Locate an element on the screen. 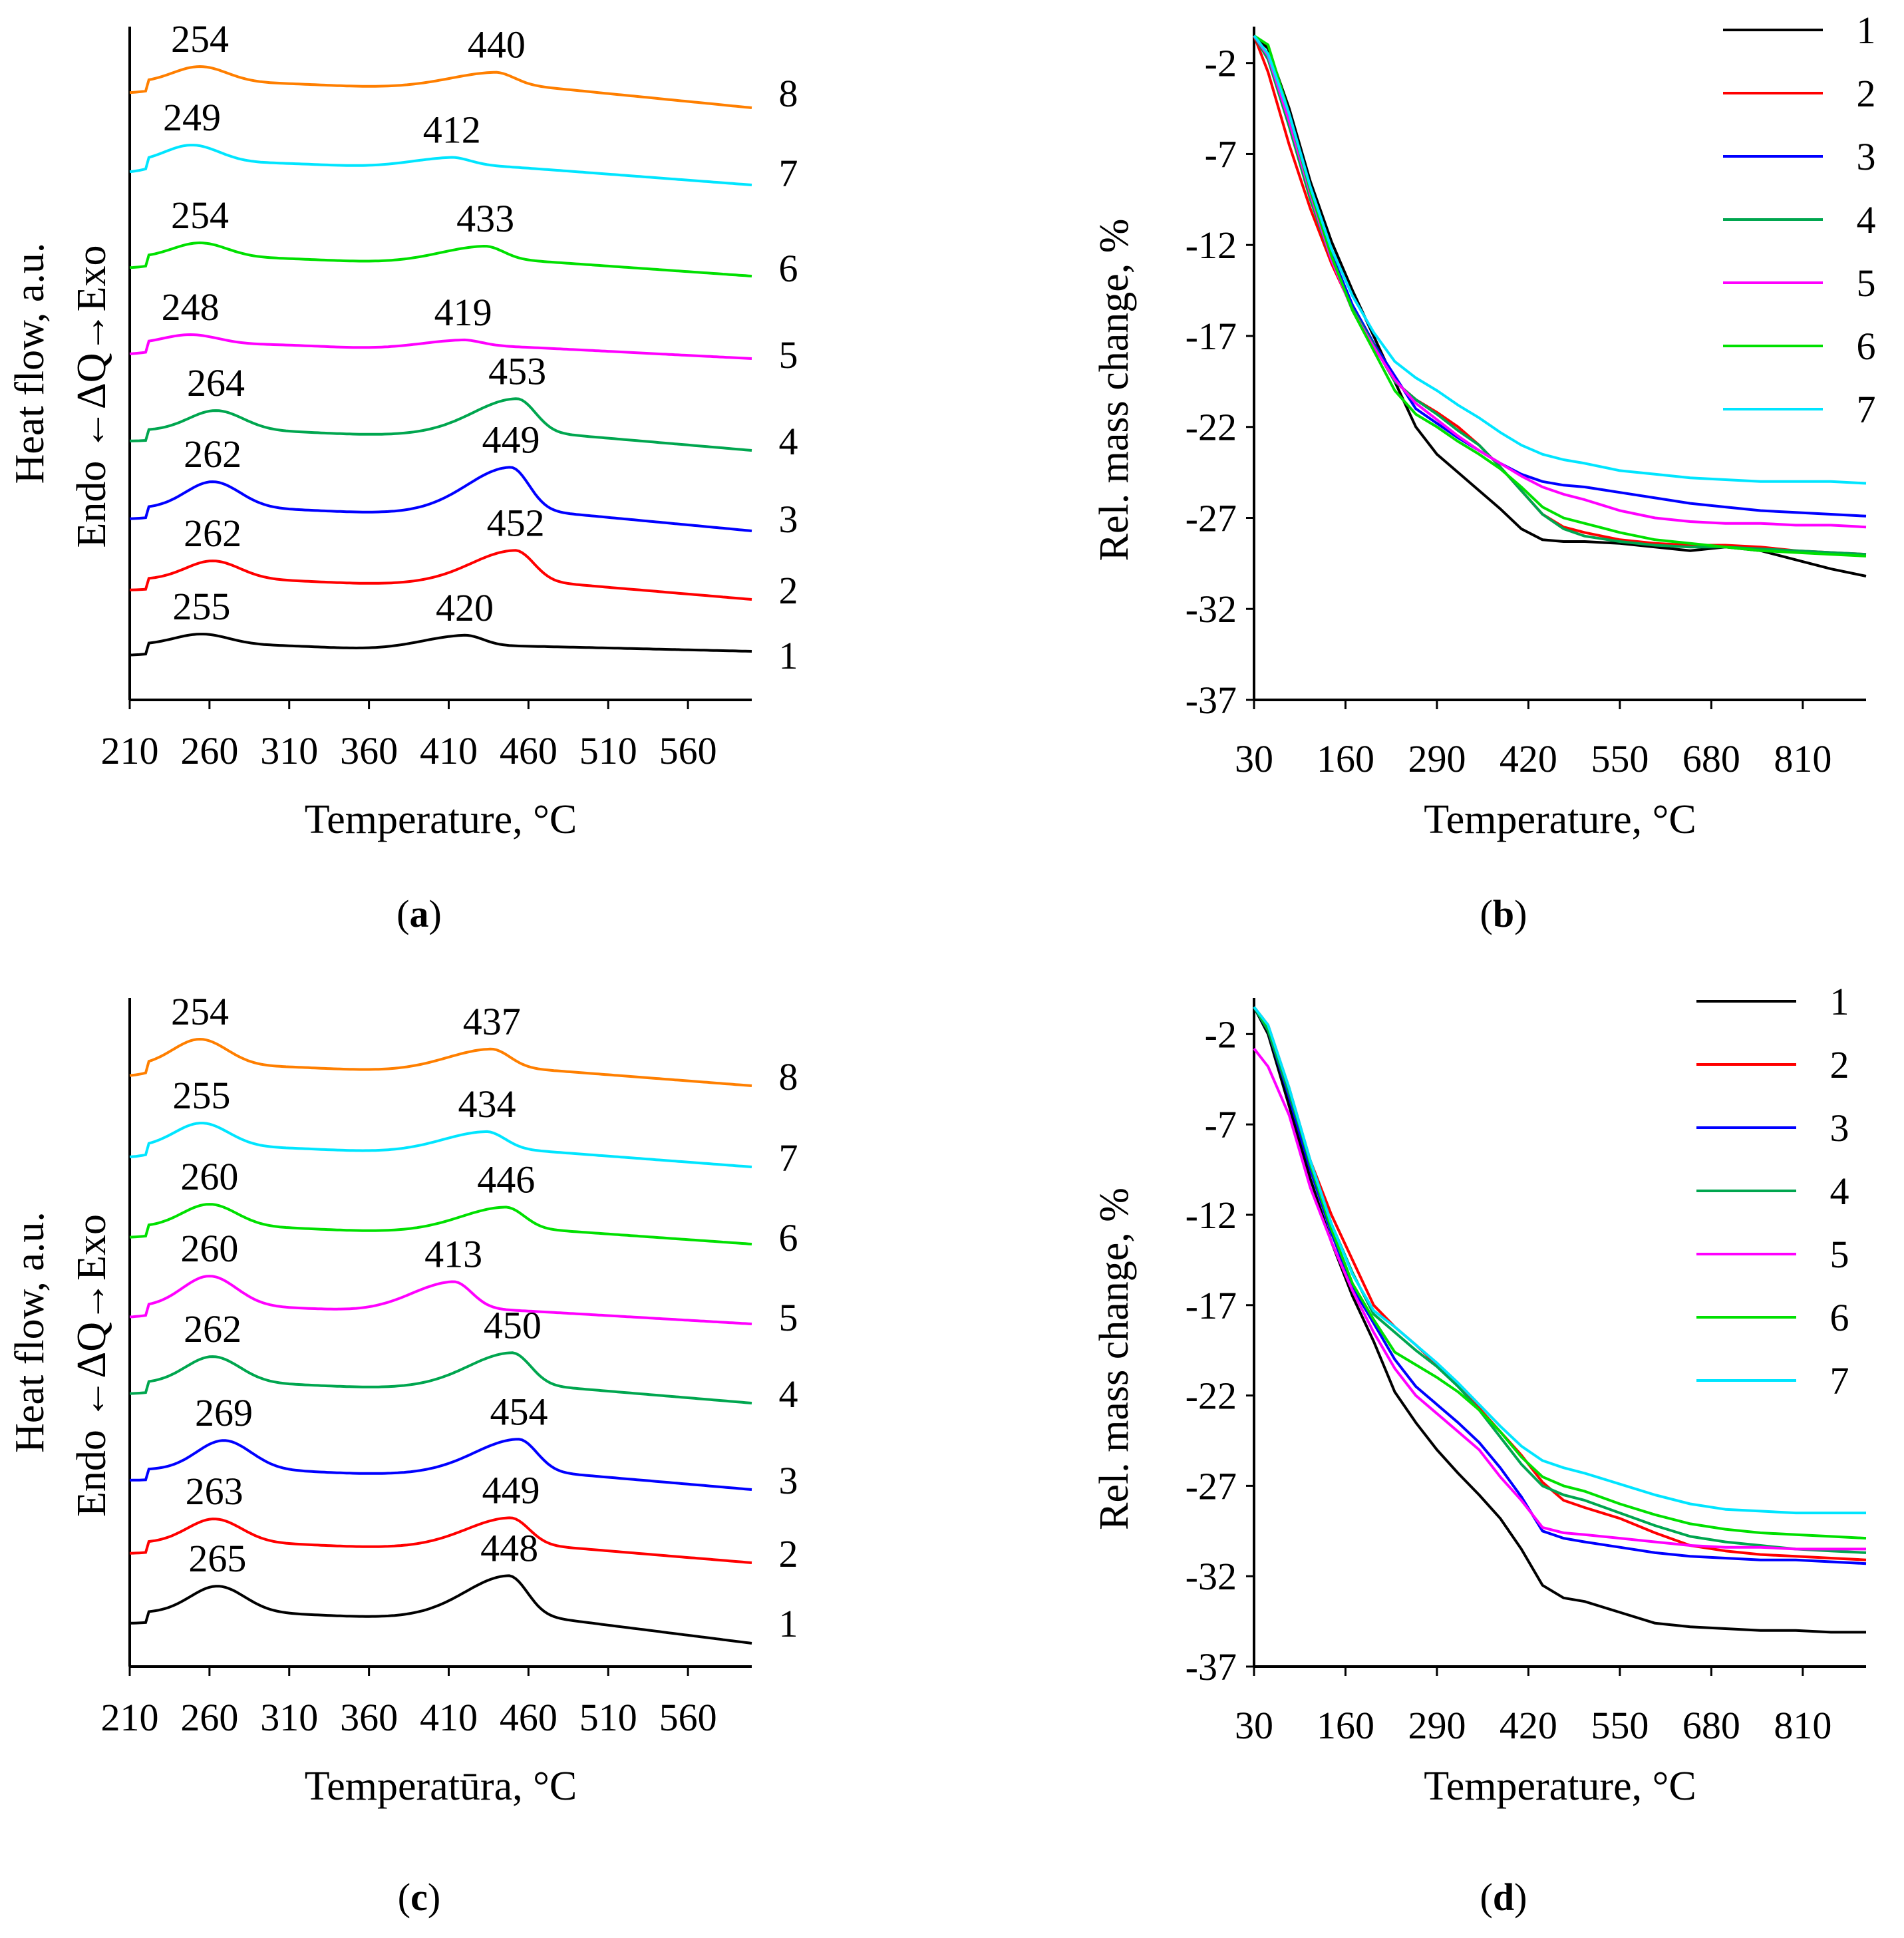  peak-label: 249 is located at coordinates (192, 117).